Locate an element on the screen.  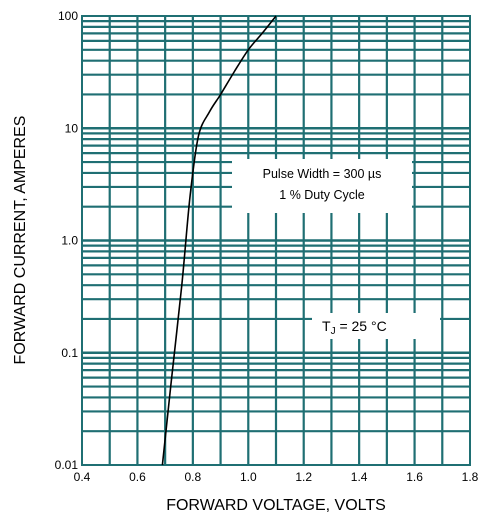
y-tick-label: 10 is located at coordinates (72, 128).